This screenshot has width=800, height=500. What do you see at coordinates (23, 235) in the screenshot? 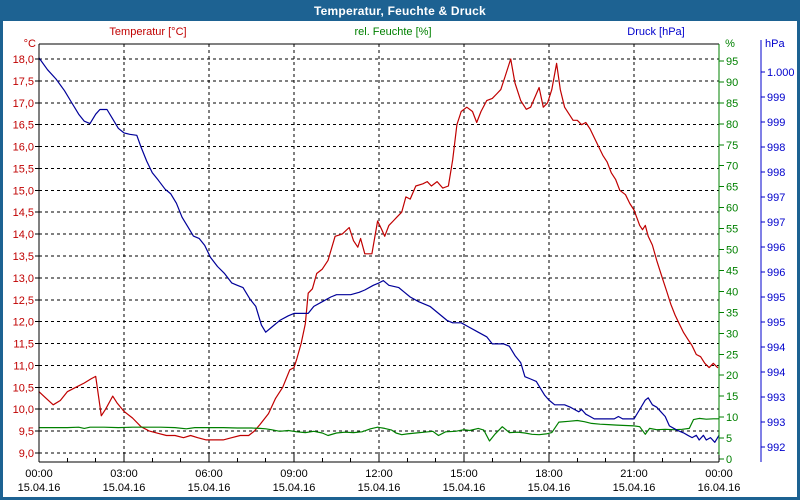
I see `temp-tick-label: 14,0` at bounding box center [23, 235].